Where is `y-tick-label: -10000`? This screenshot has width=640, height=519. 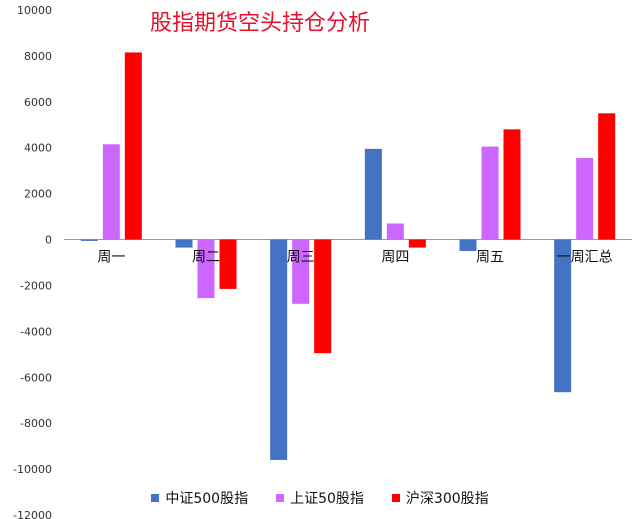
y-tick-label: -10000 is located at coordinates (32, 469).